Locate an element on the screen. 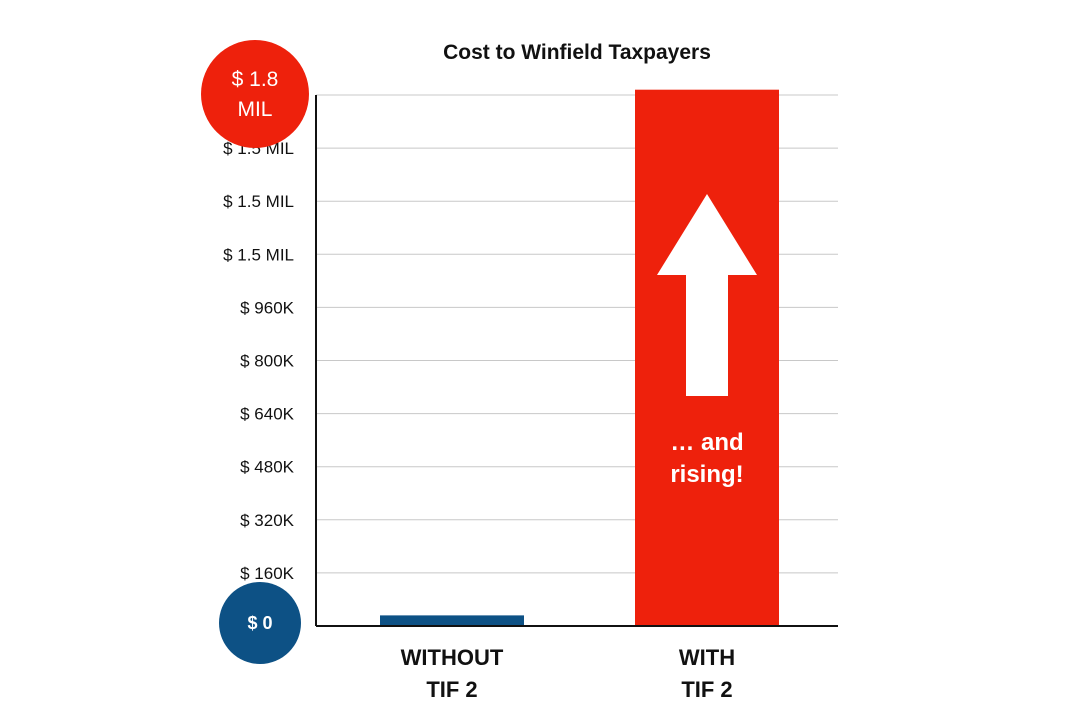 This screenshot has width=1082, height=721. arrow-up-icon is located at coordinates (707, 295).